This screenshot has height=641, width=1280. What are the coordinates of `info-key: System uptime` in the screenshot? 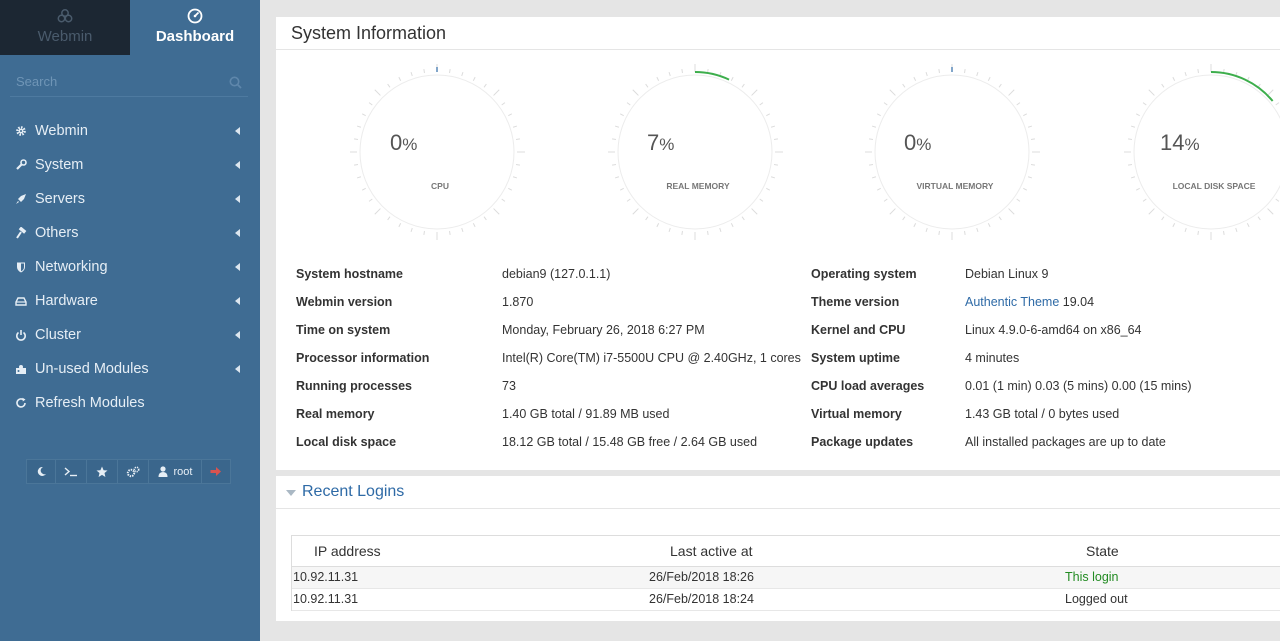 It's located at (855, 358).